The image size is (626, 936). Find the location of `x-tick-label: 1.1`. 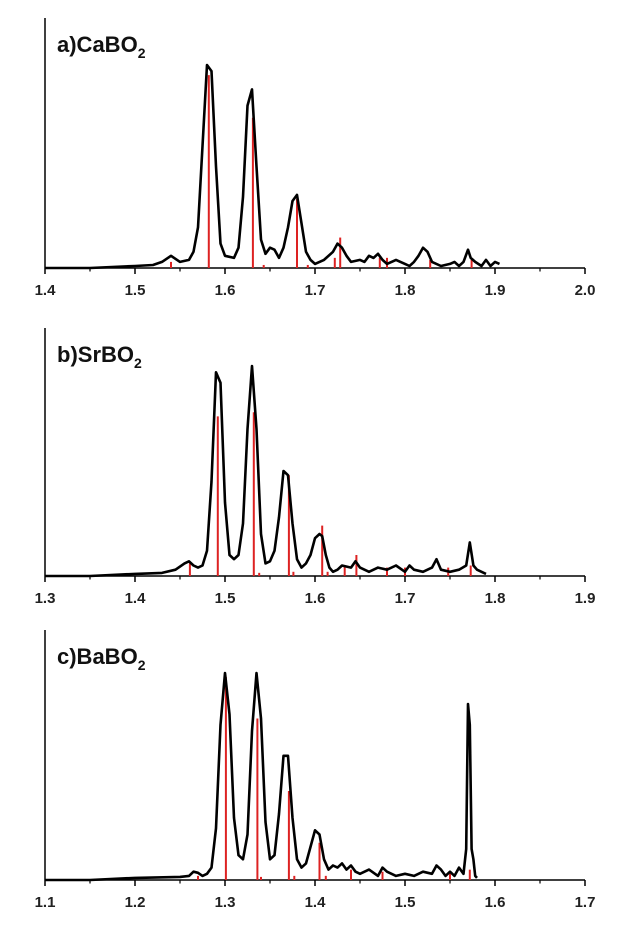

x-tick-label: 1.1 is located at coordinates (45, 902).